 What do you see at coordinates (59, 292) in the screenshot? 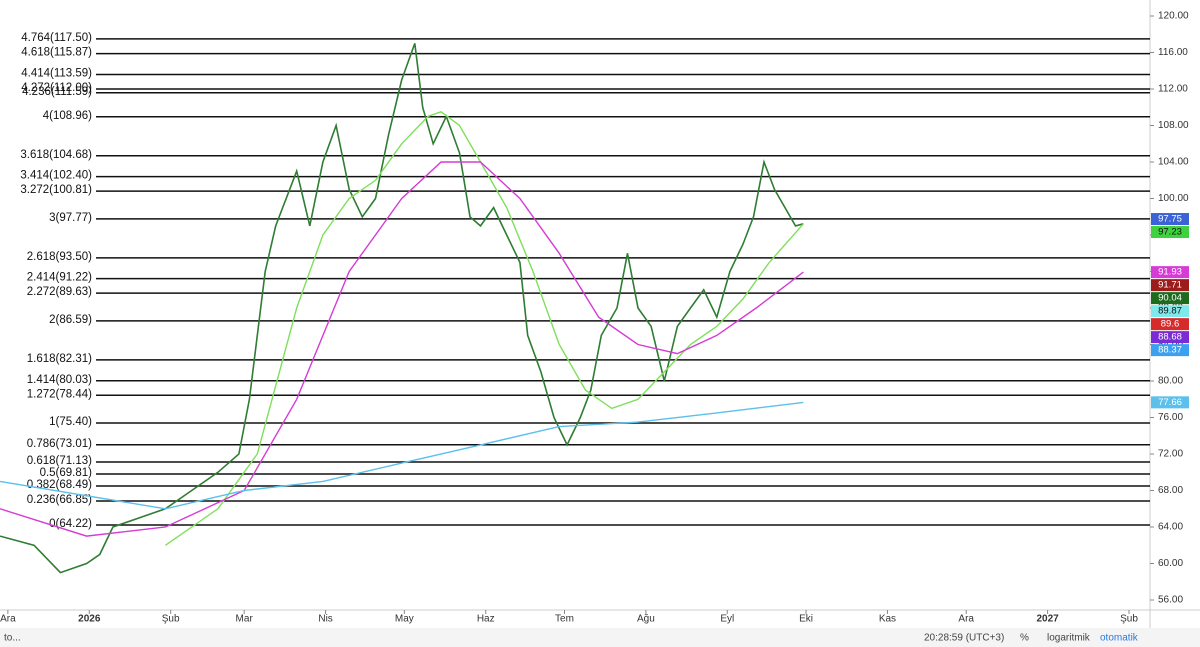
I see `fib-level-label: 2.272(89.63)` at bounding box center [59, 292].